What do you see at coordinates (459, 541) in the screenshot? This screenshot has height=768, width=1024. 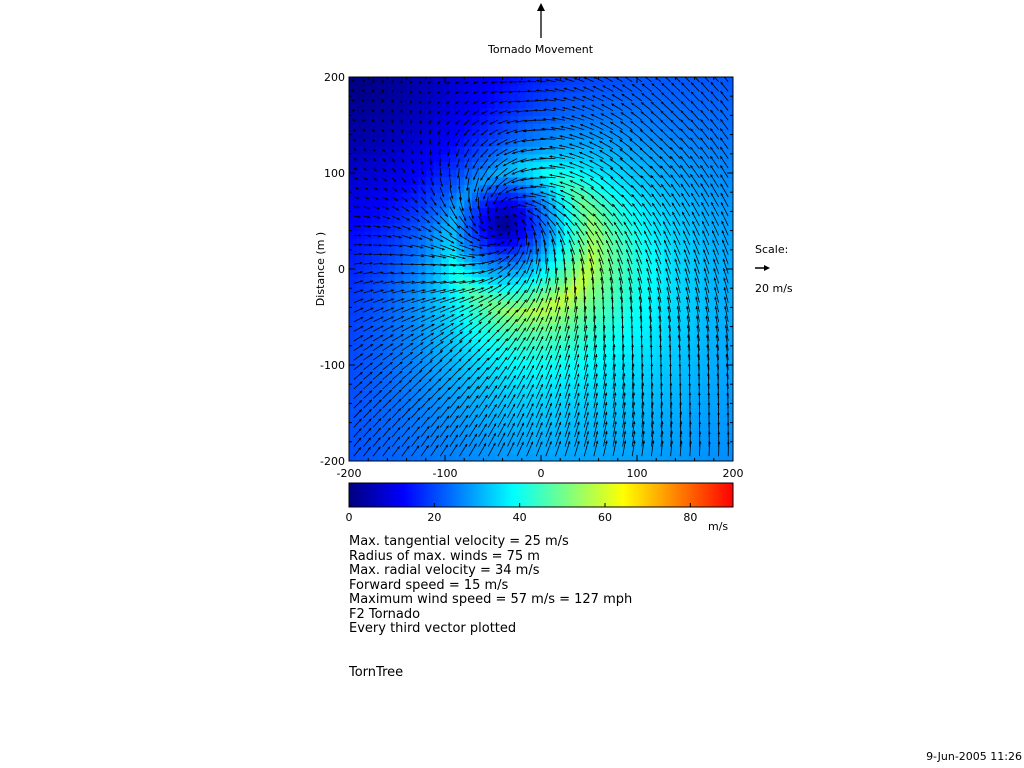 I see `info-tangential-velocity: Max. tangential velocity = 25 m/s` at bounding box center [459, 541].